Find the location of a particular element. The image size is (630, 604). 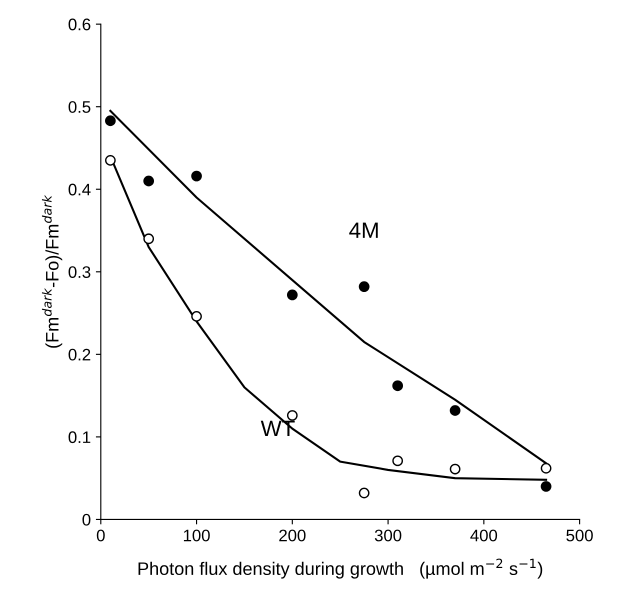

y-tick-label: 0.3 is located at coordinates (79, 272).